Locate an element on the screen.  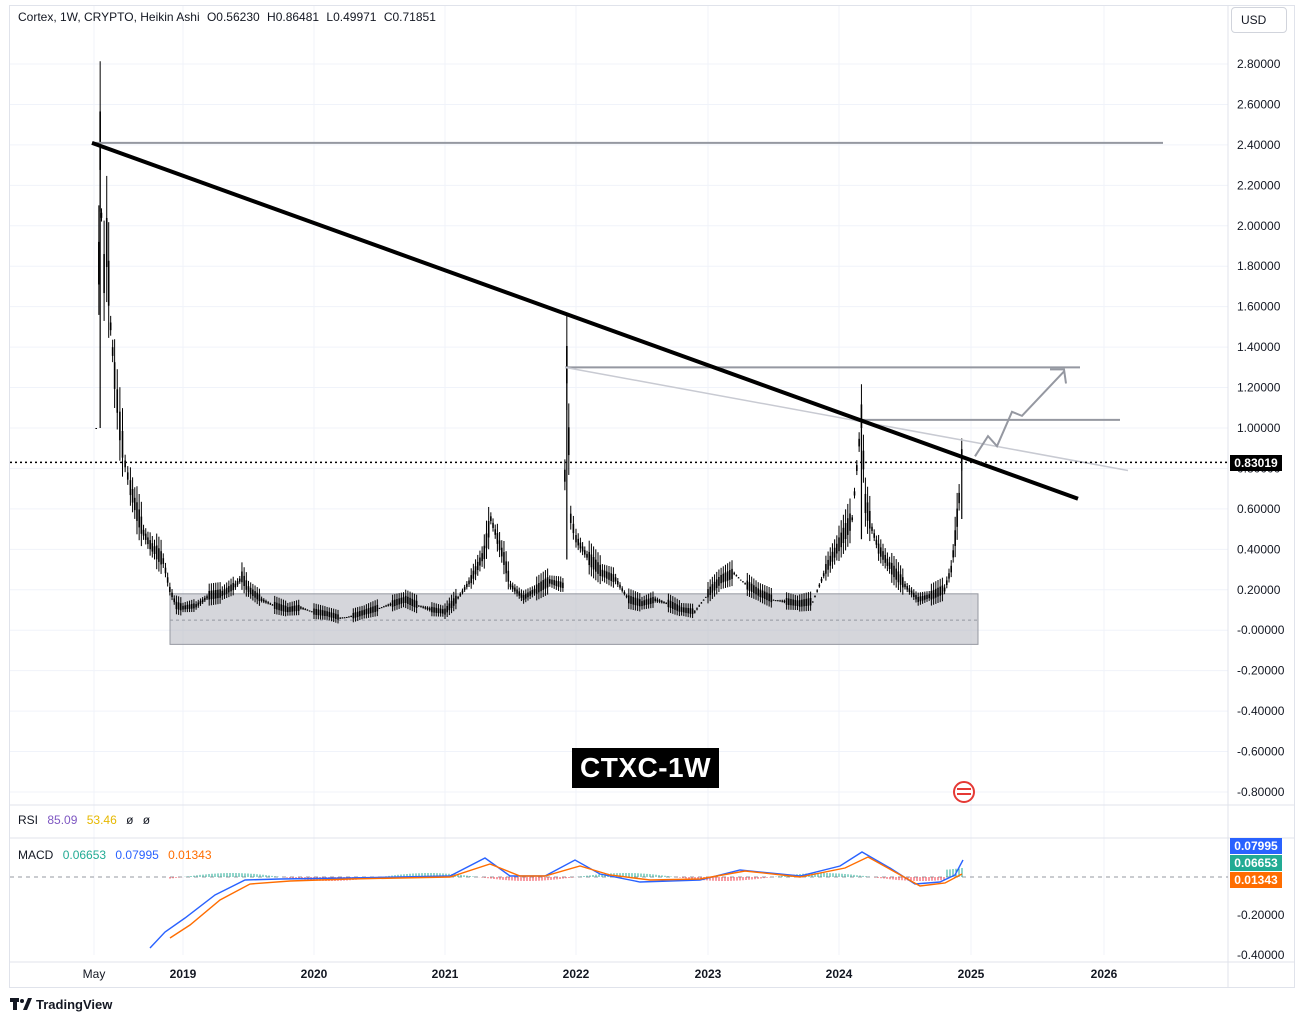
x-tick-label: 2019 is located at coordinates (183, 974).